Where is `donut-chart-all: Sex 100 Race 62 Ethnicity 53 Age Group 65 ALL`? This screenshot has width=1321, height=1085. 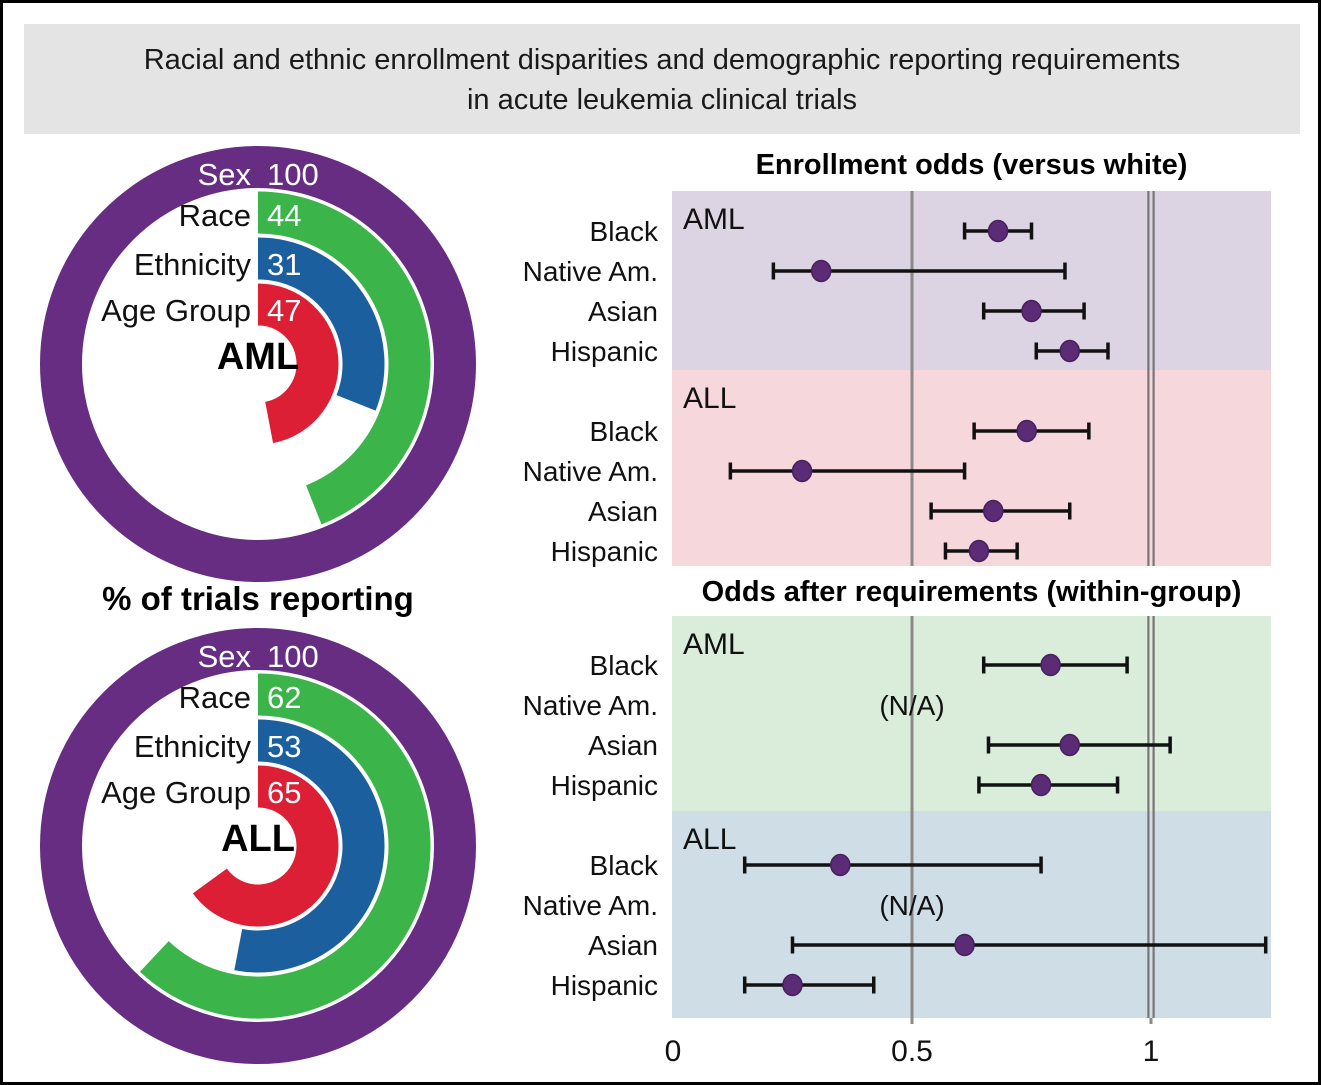
donut-chart-all: Sex 100 Race 62 Ethnicity 53 Age Group 65 ALL is located at coordinates (258, 846).